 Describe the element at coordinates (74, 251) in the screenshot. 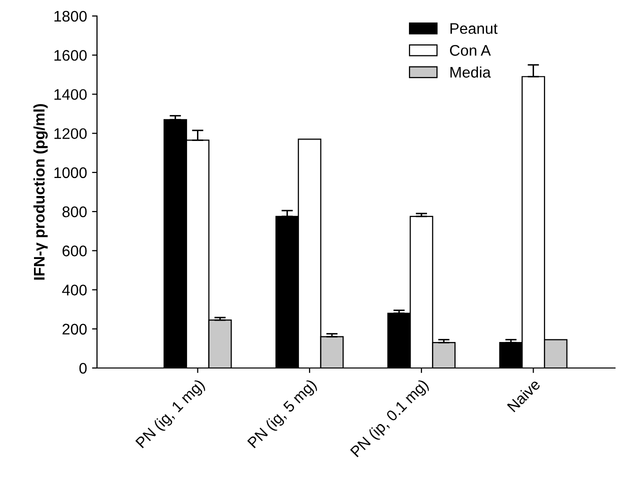

I see `y-tick-label: 600` at that location.